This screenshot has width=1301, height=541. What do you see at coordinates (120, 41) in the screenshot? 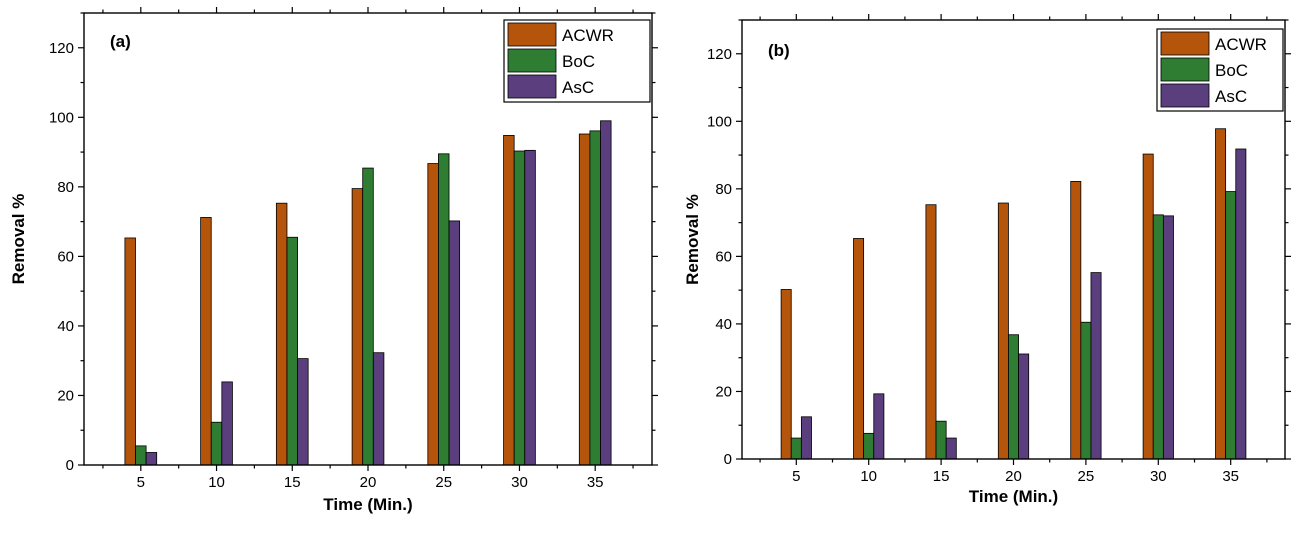
I see `panel-label: (a)` at bounding box center [120, 41].